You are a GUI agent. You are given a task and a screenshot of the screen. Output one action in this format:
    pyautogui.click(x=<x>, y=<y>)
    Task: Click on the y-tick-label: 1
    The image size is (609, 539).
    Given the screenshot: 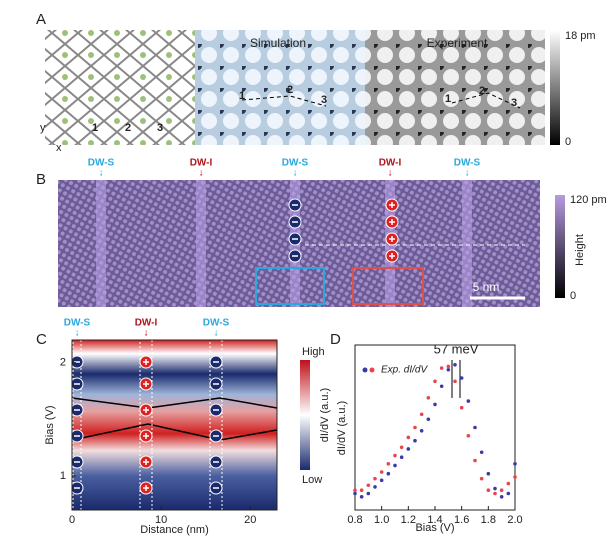 What is the action you would take?
    pyautogui.click(x=63, y=476)
    